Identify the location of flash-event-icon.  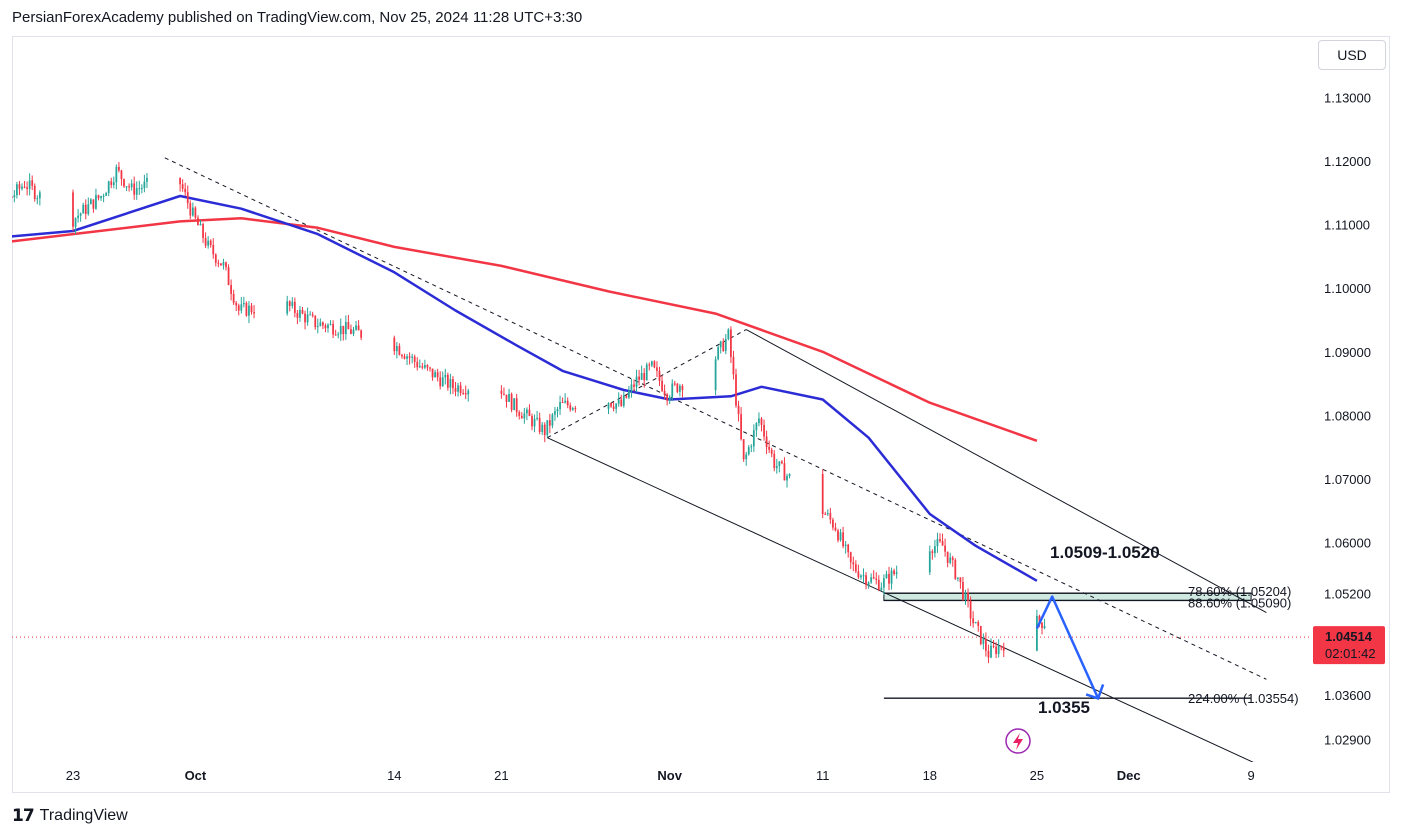
(1018, 741).